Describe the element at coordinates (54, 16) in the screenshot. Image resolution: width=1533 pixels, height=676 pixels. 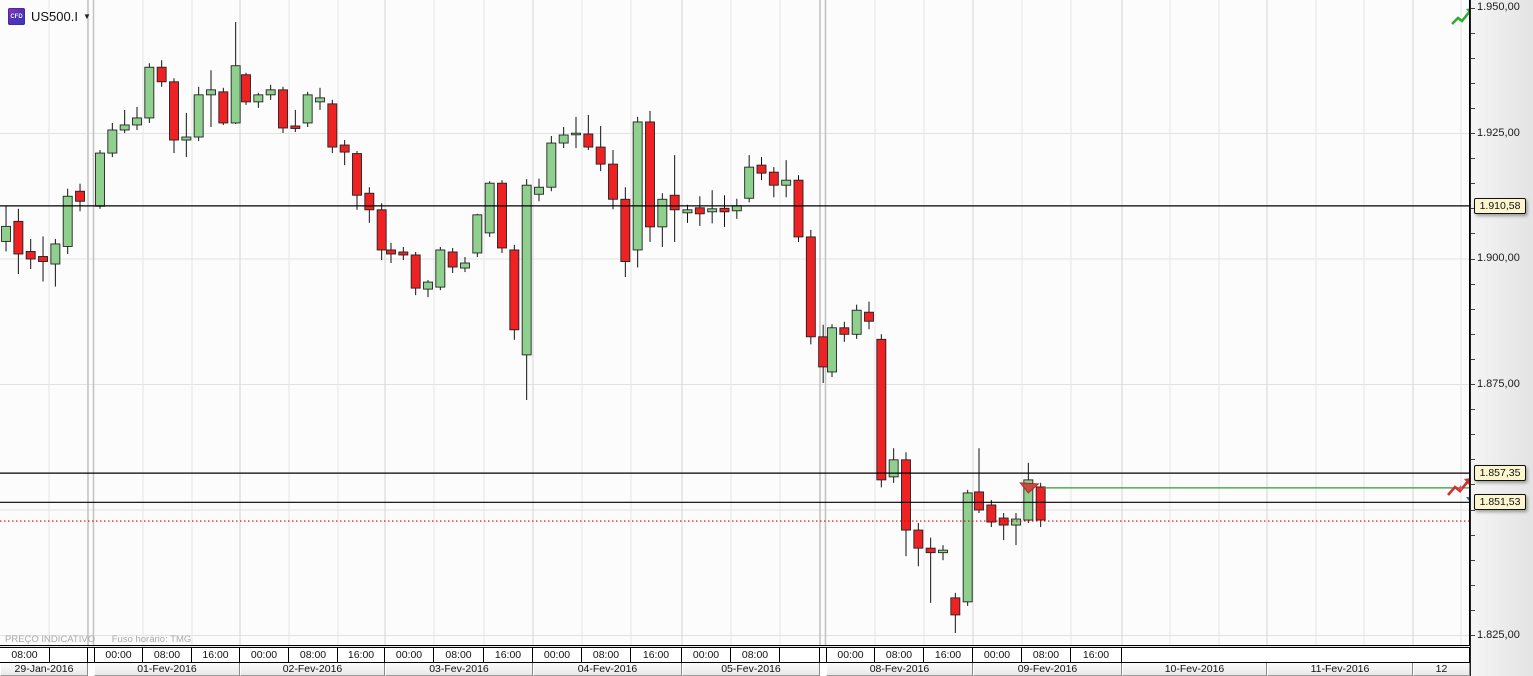
I see `instrument-symbol: US500.I` at that location.